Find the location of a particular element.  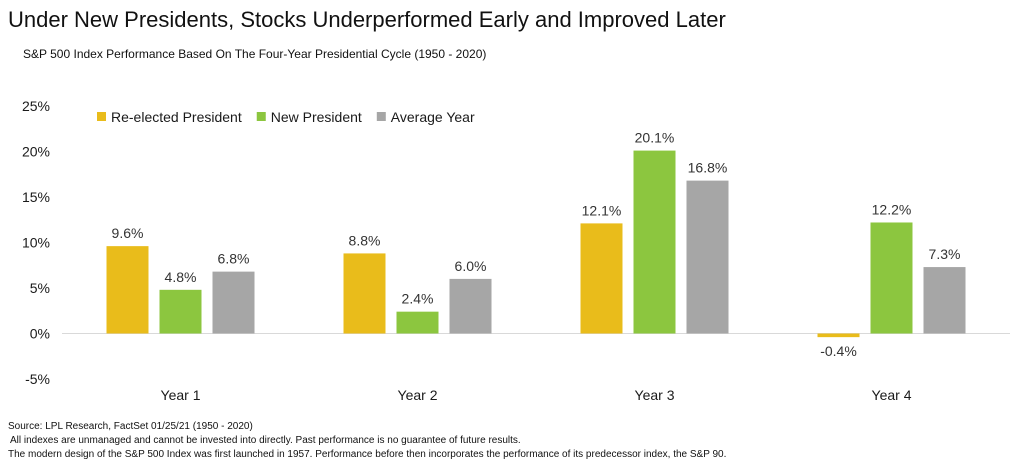

data-label: 16.8% is located at coordinates (708, 168).